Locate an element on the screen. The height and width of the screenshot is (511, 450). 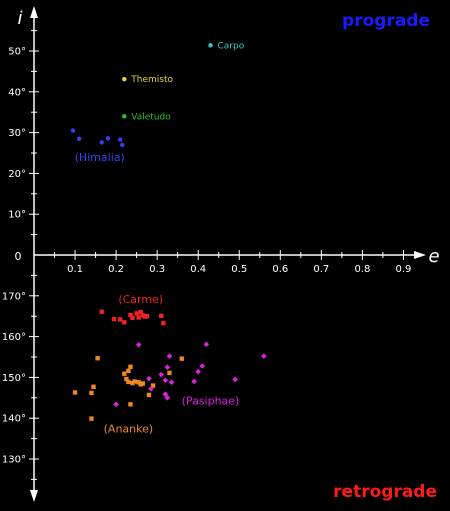
y-tick-label: 40° is located at coordinates (17, 92).